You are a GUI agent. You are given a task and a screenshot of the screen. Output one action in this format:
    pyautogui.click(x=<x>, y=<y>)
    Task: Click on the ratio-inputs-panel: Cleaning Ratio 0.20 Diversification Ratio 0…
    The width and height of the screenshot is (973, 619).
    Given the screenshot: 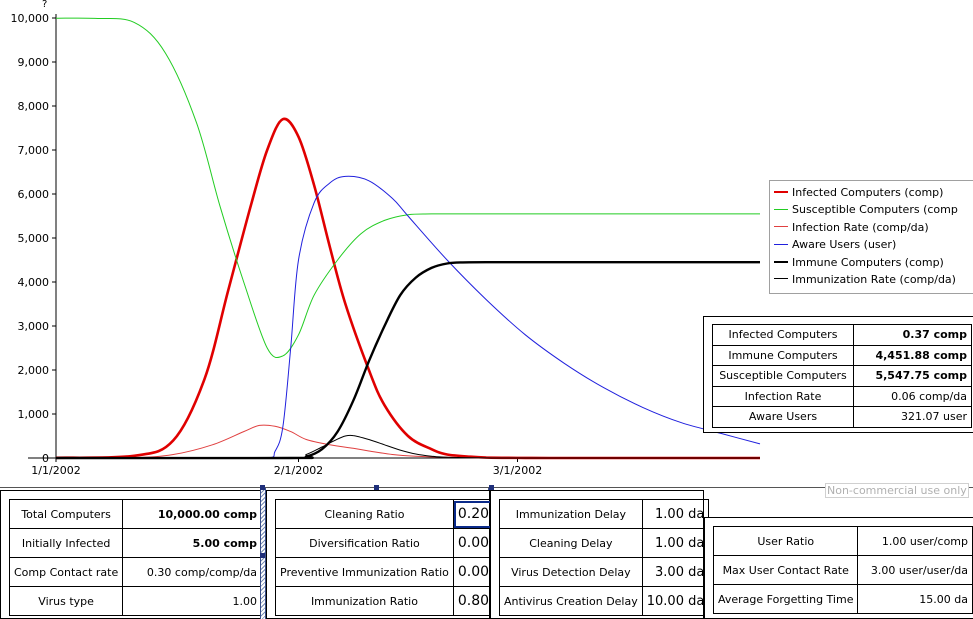 What is the action you would take?
    pyautogui.click(x=383, y=554)
    